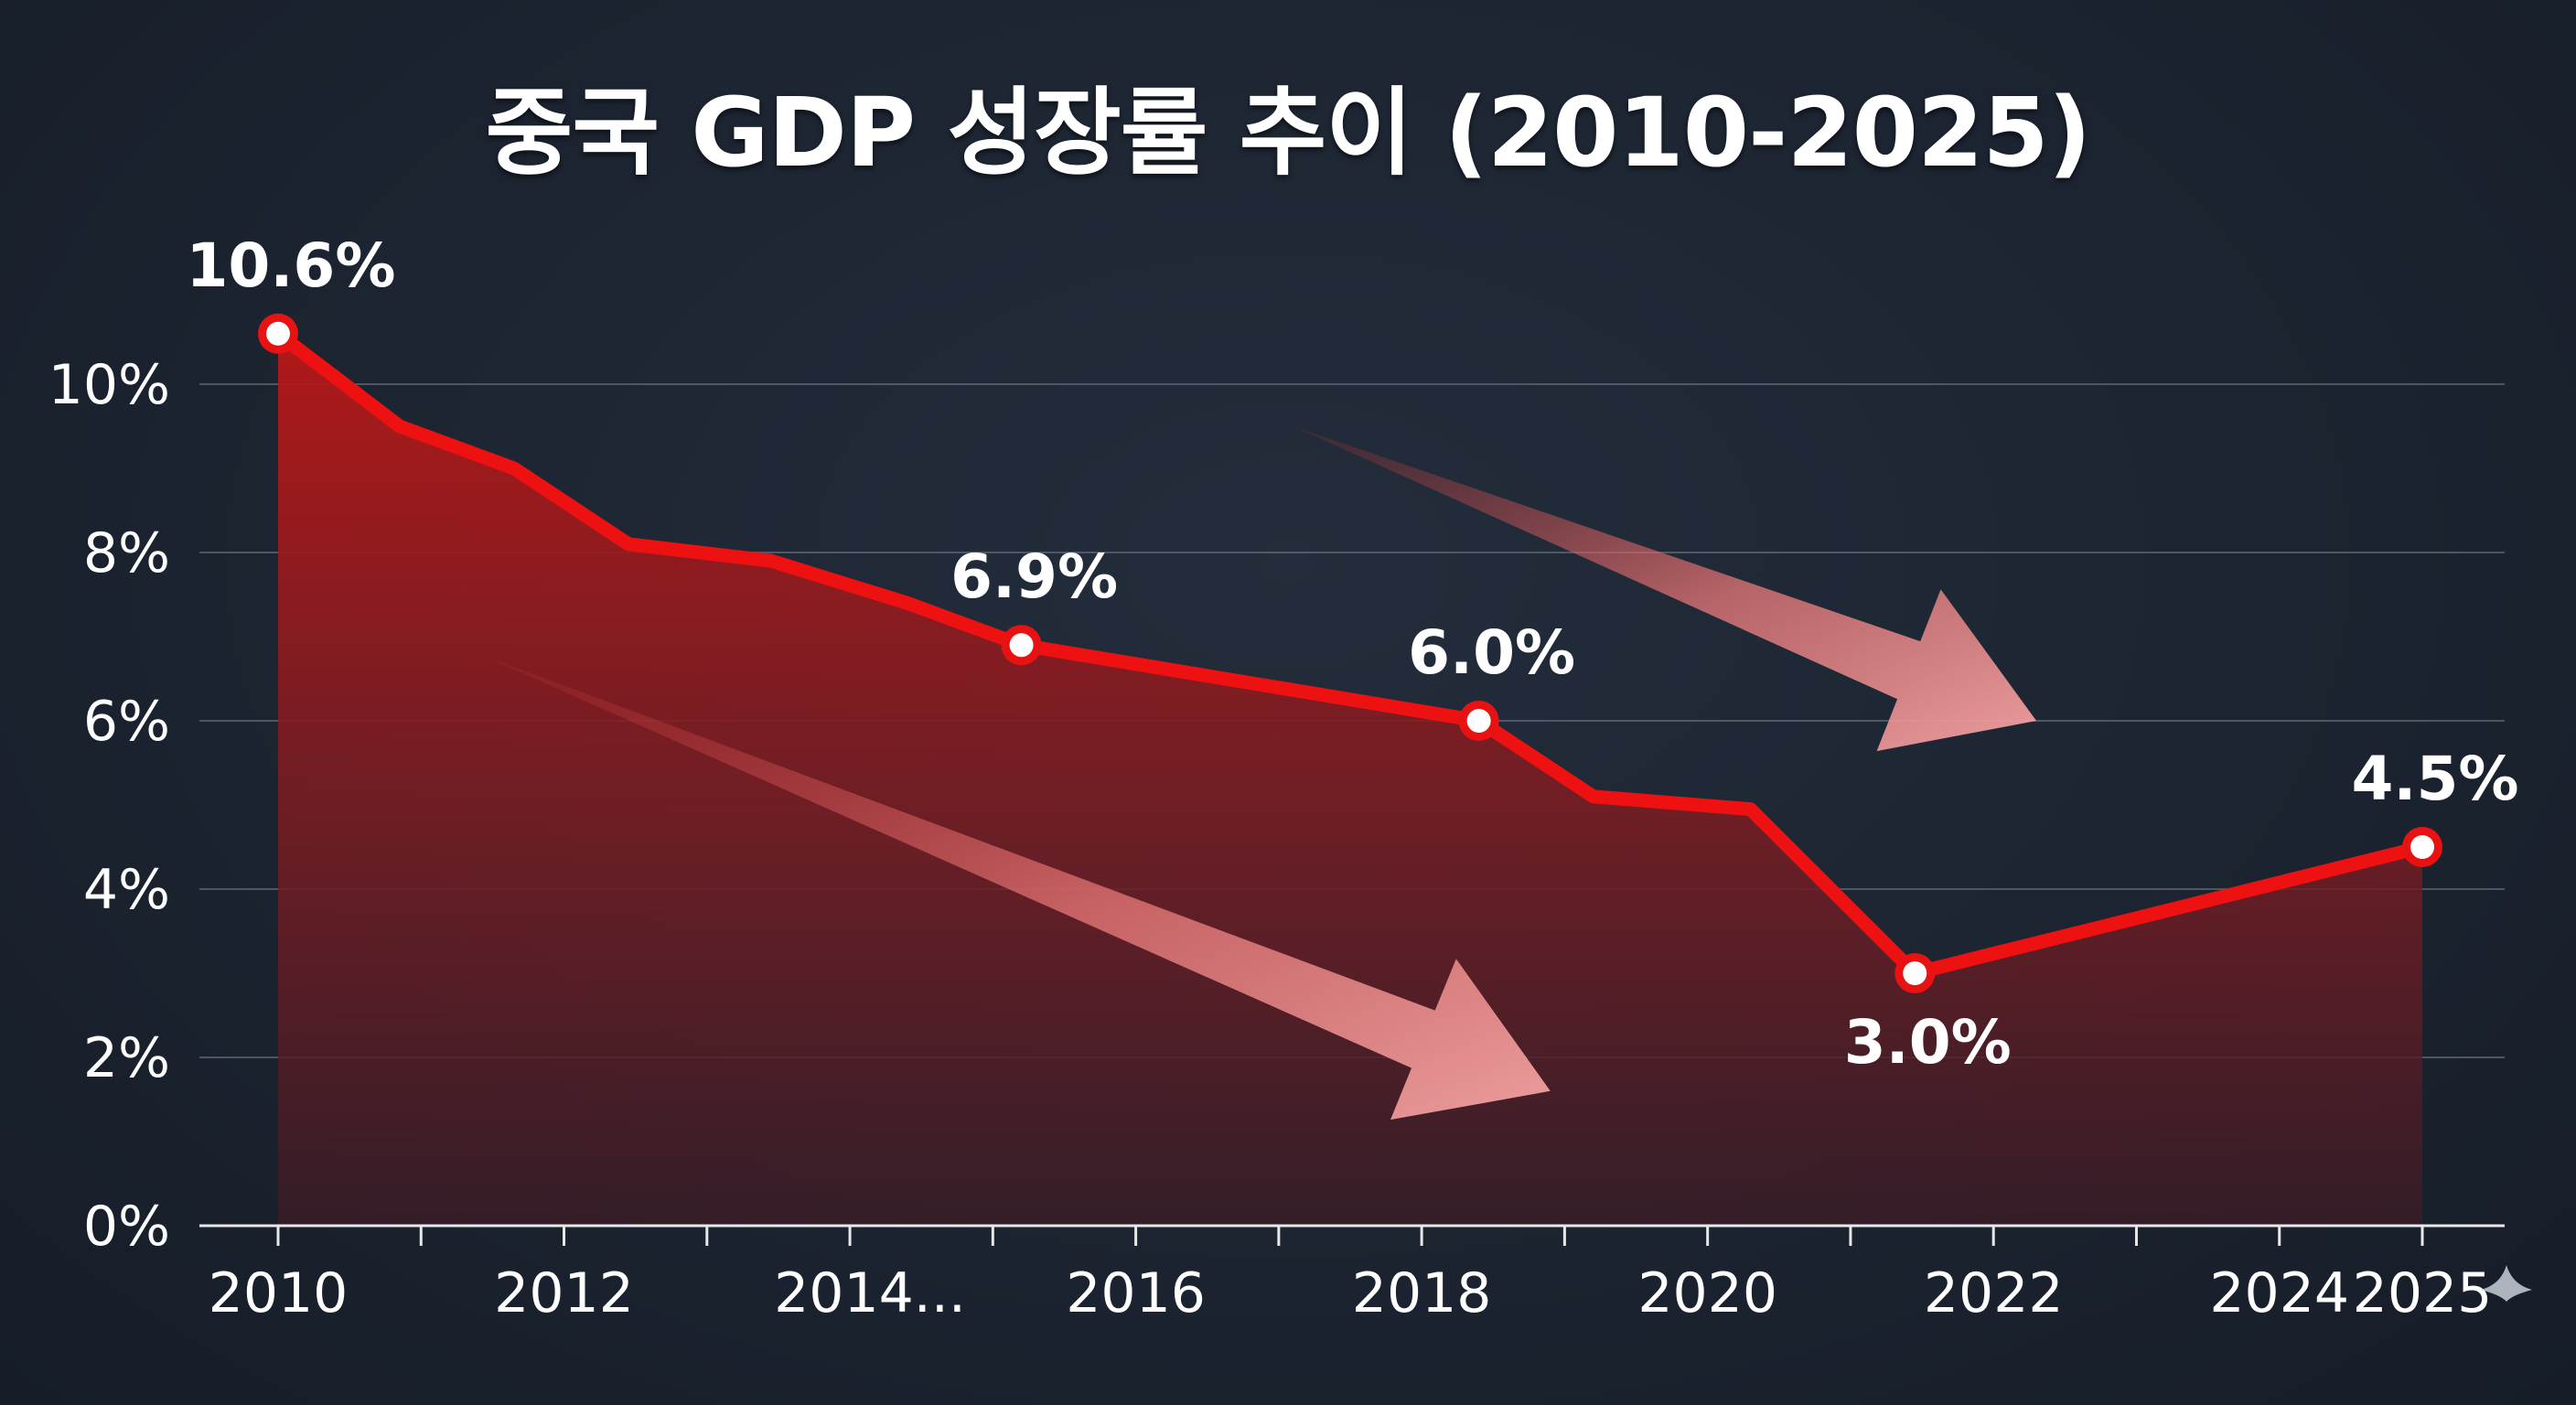 The height and width of the screenshot is (1405, 2576). Describe the element at coordinates (2434, 779) in the screenshot. I see `data-label: 4.5%` at that location.